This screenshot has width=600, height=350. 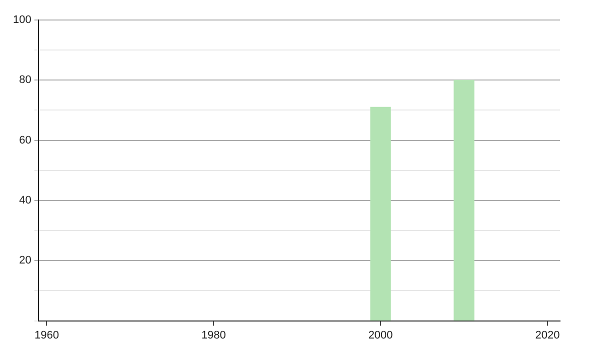 What do you see at coordinates (213, 335) in the screenshot?
I see `x-tick-label: 1980` at bounding box center [213, 335].